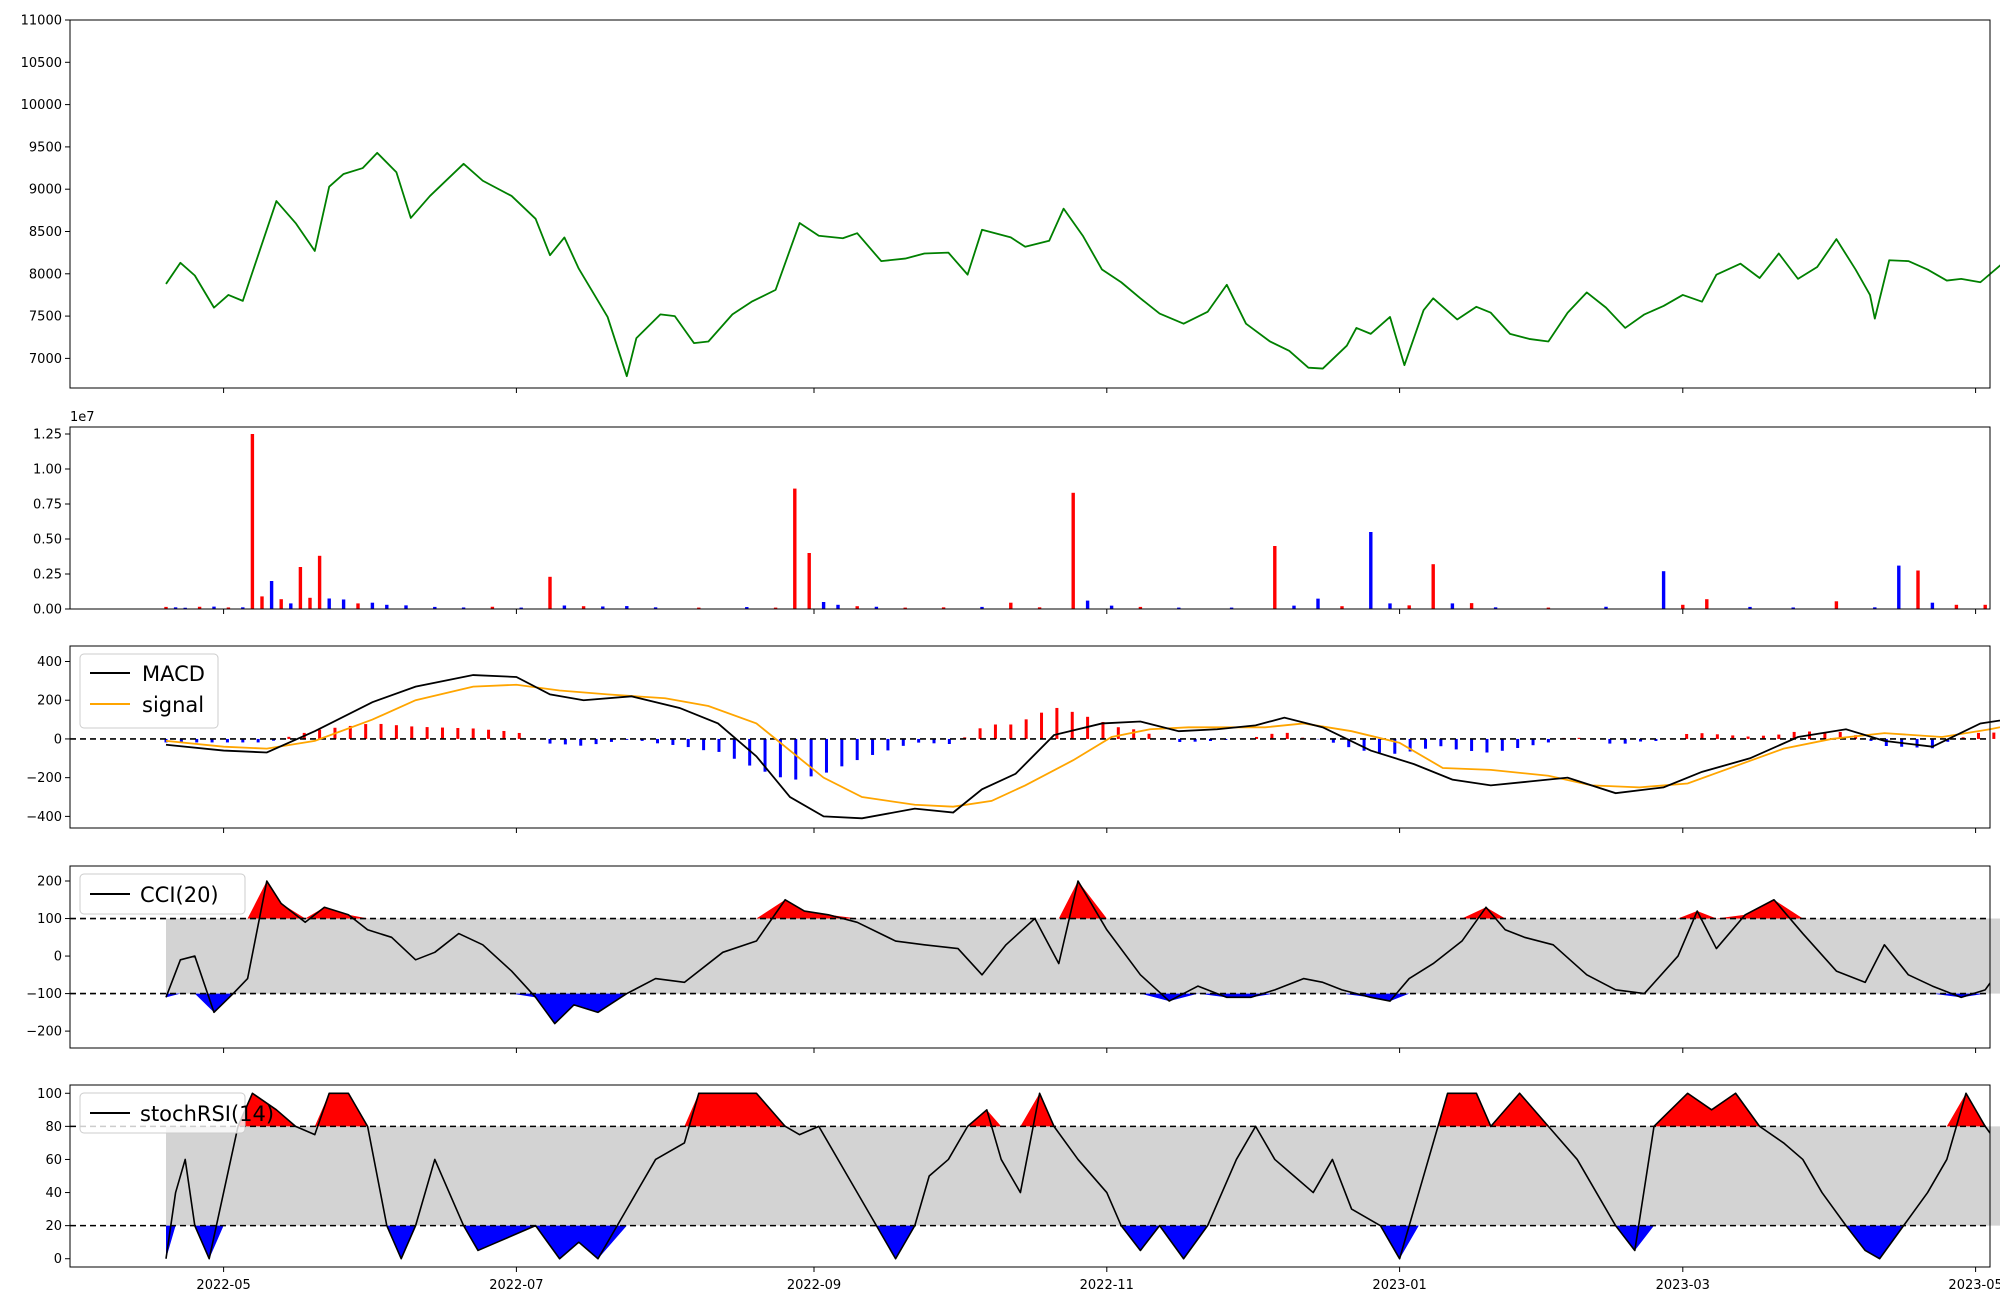 The image size is (2000, 1300). I want to click on x-tick-label: 2022-11, so click(1107, 1285).